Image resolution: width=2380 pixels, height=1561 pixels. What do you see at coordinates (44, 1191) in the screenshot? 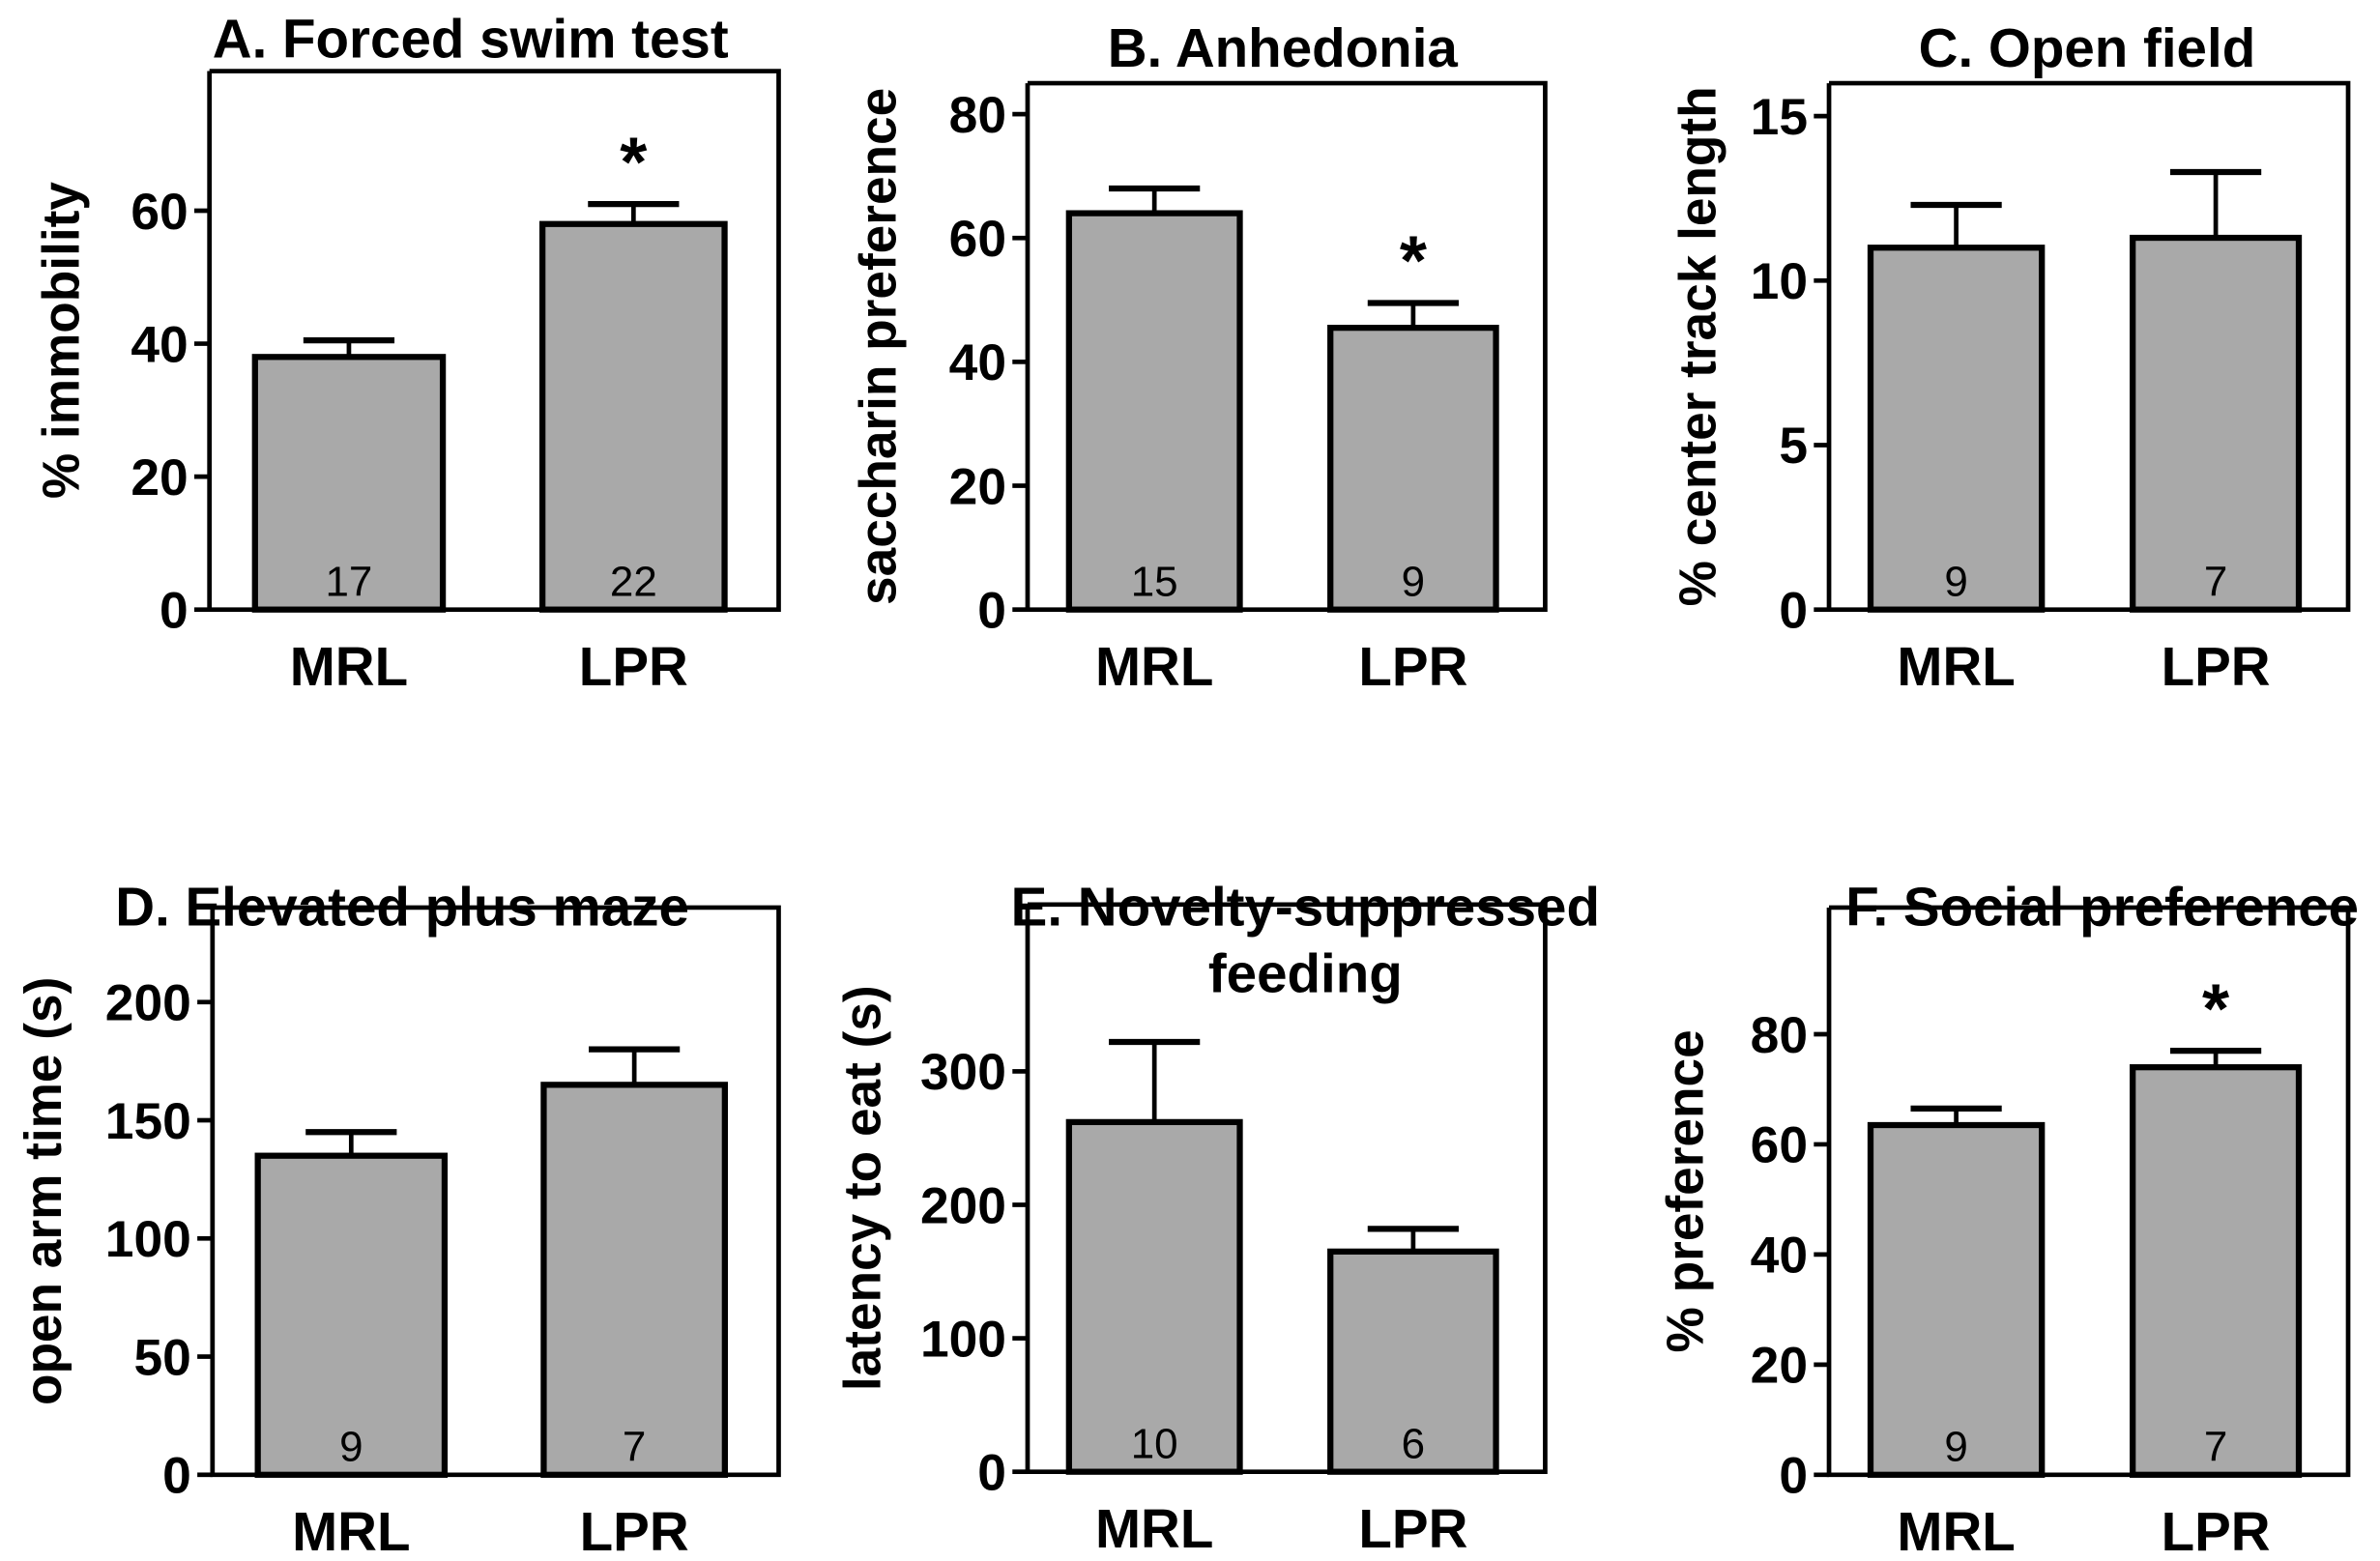
I see `y-axis-label: open arm time (s)` at bounding box center [44, 1191].